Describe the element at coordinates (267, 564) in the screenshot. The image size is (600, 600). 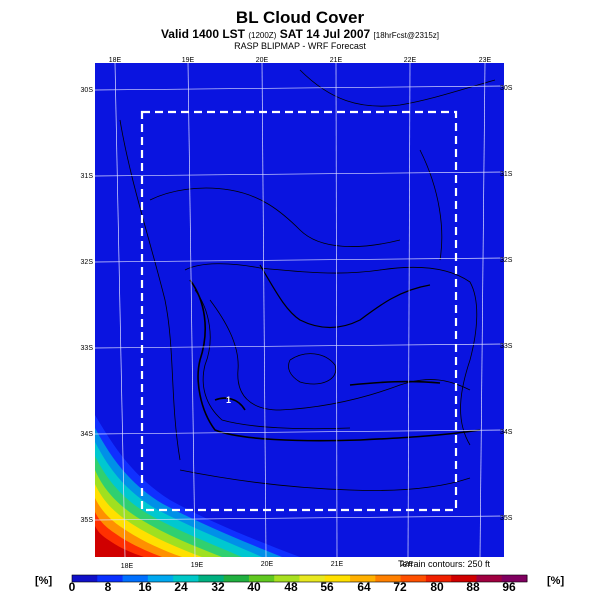
I see `lon-label-bottom: 20E` at that location.